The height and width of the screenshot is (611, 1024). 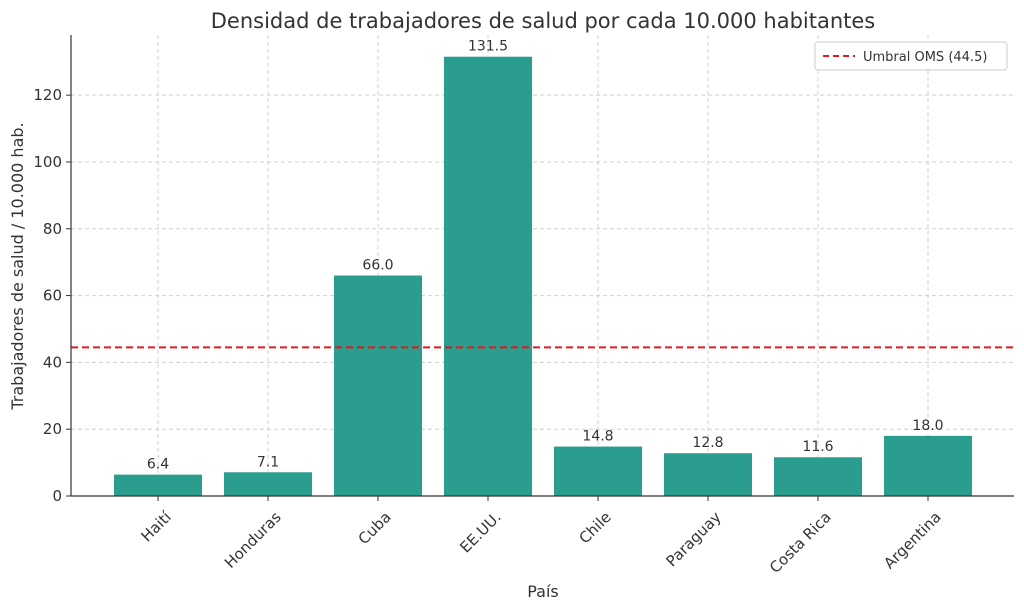 I want to click on value-label: 66.0, so click(x=377, y=266).